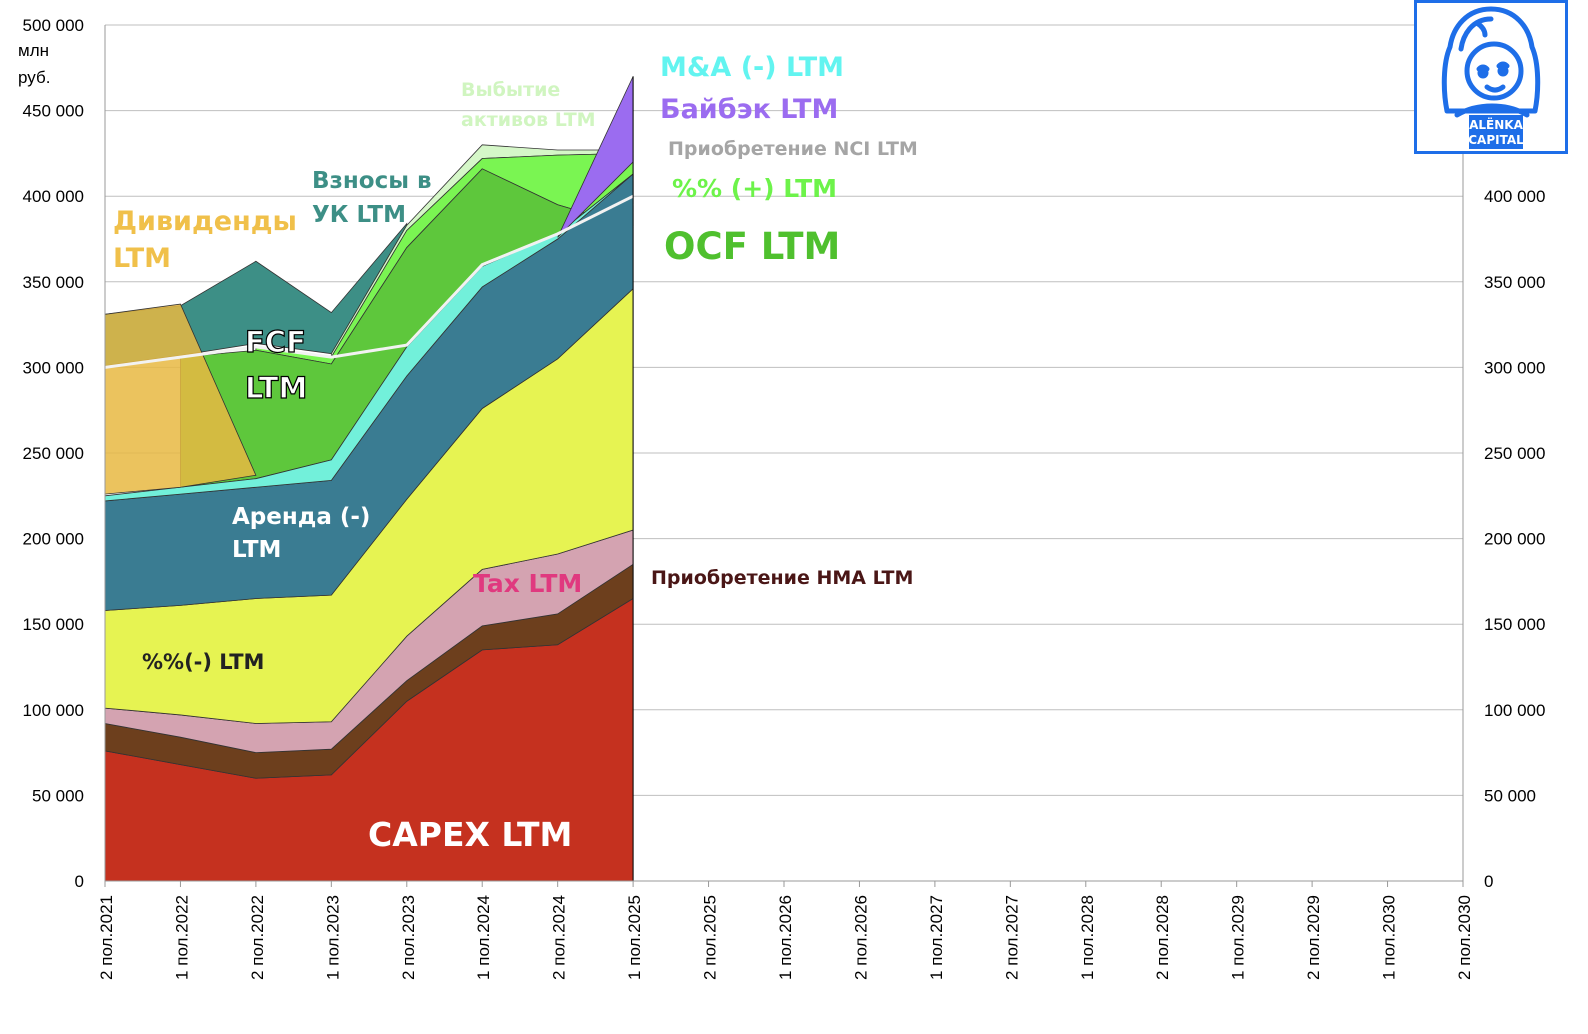  What do you see at coordinates (1011, 937) in the screenshot?
I see `x-tick-label: 2 пол.2027` at bounding box center [1011, 937].